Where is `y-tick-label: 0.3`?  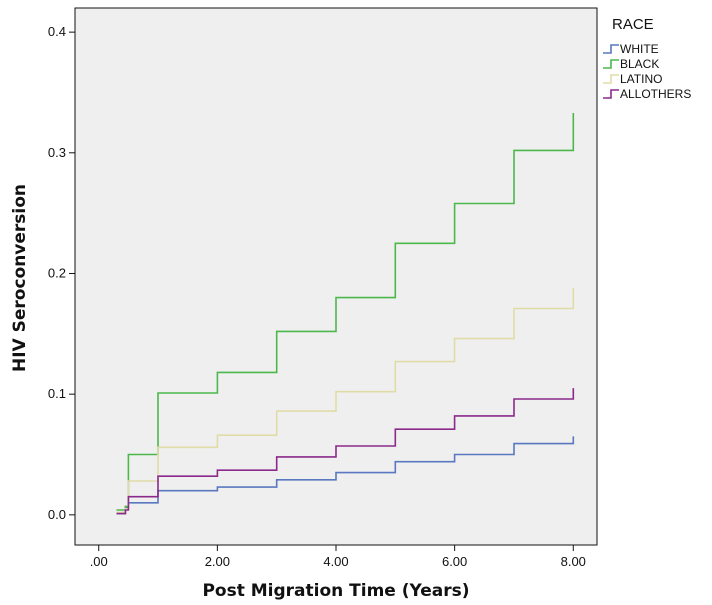 y-tick-label: 0.3 is located at coordinates (57, 152).